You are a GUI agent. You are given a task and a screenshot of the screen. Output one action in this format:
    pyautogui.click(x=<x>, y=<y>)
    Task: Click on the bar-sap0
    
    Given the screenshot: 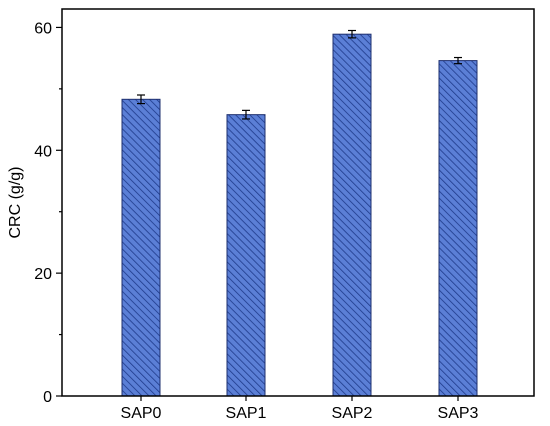 What is the action you would take?
    pyautogui.click(x=141, y=247)
    